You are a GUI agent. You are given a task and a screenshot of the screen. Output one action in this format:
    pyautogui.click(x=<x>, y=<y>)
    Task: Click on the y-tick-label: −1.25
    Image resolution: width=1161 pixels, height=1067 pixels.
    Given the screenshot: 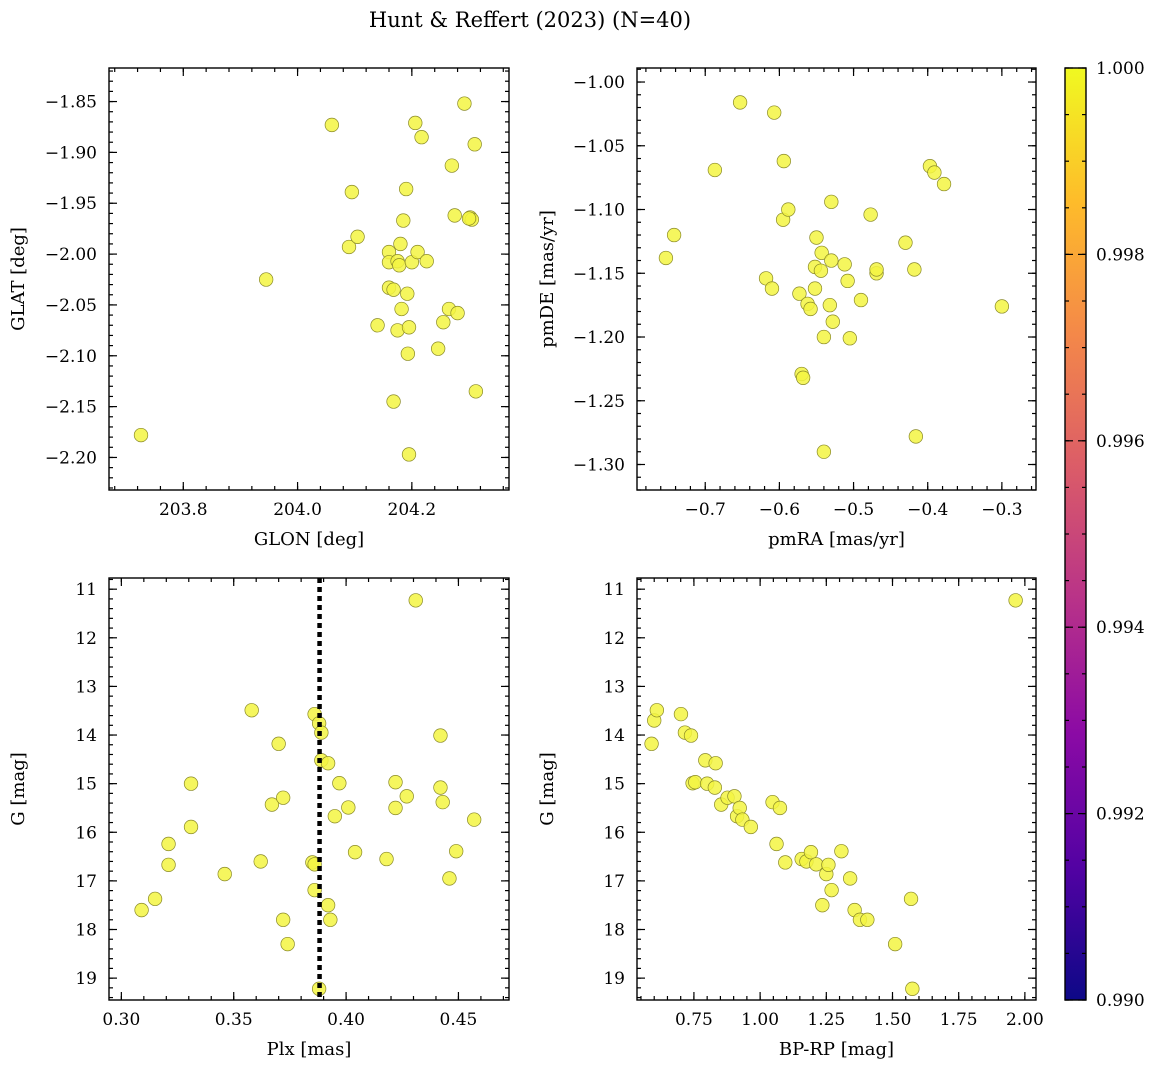 What is the action you would take?
    pyautogui.click(x=599, y=402)
    